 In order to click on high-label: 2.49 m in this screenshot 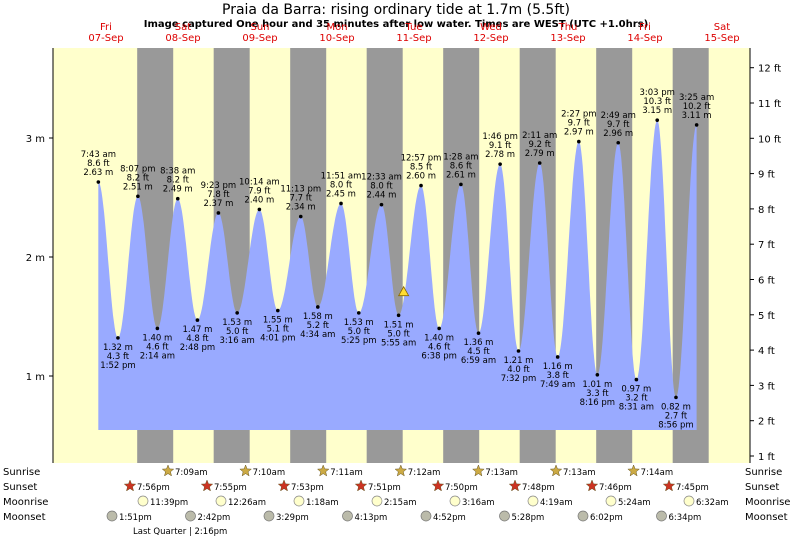, I will do `click(178, 190)`.